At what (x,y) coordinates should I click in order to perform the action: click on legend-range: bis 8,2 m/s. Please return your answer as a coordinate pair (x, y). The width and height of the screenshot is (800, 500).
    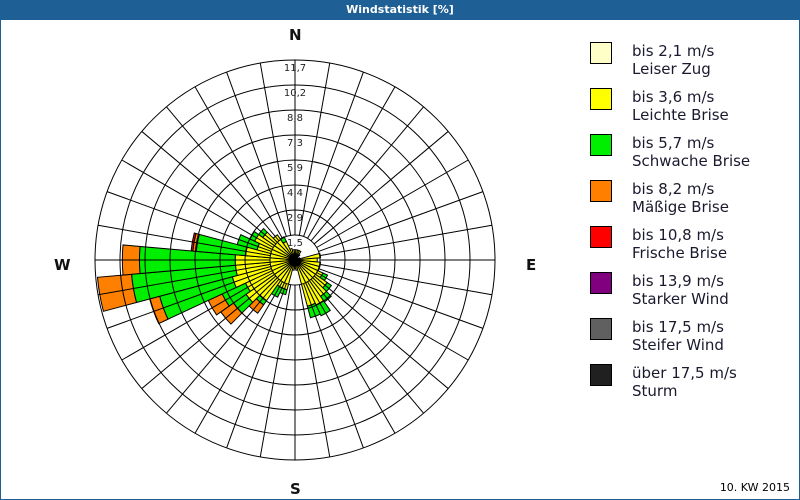
    Looking at the image, I should click on (673, 189).